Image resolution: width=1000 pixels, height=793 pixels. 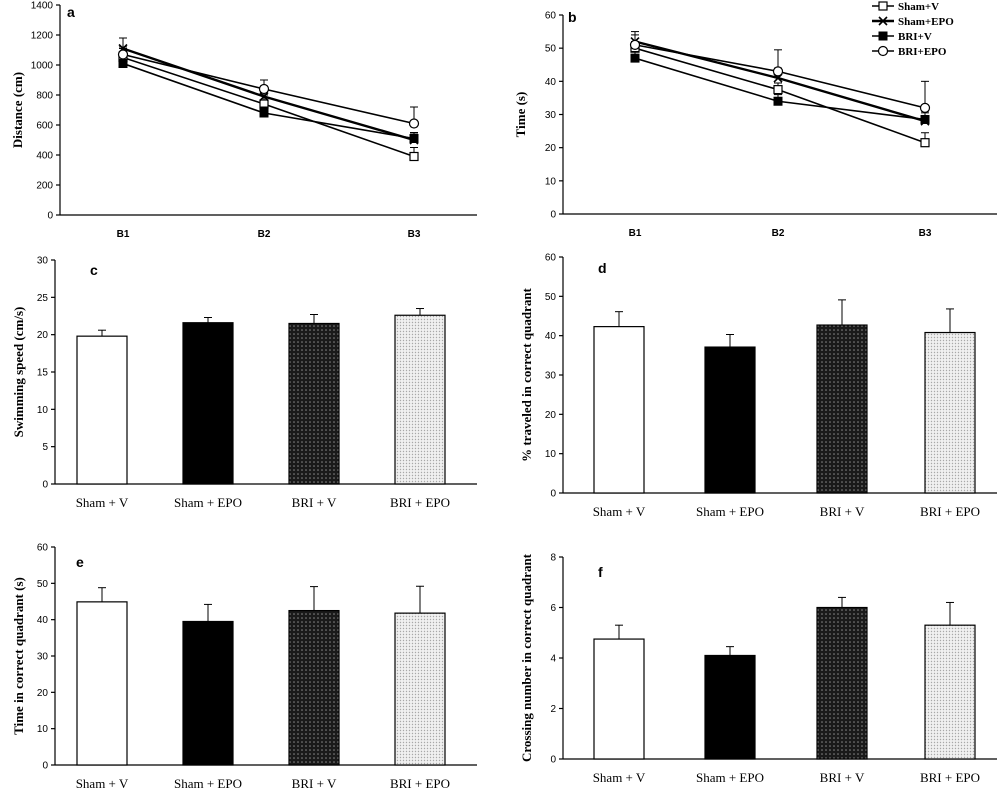 I want to click on y-tick-label: 1200, so click(x=42, y=36).